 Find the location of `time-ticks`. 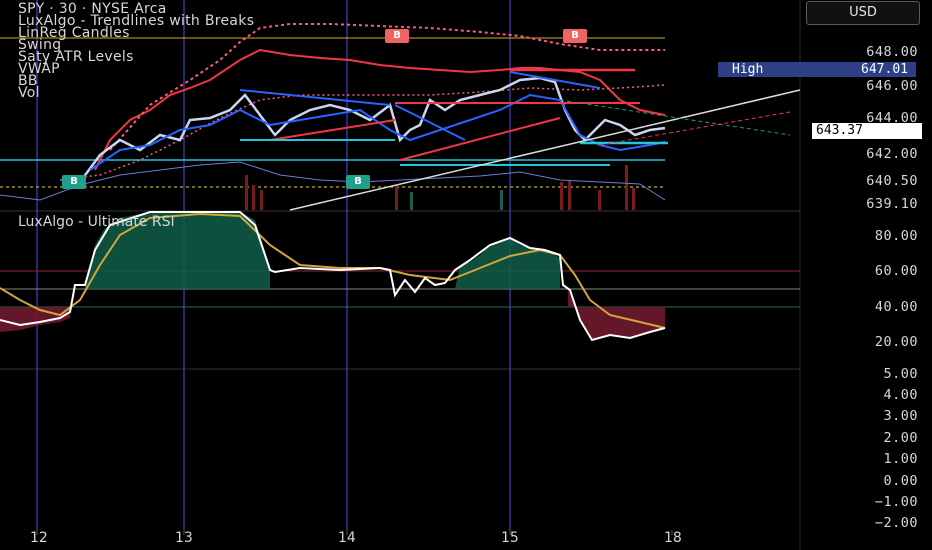

time-ticks is located at coordinates (354, 532).